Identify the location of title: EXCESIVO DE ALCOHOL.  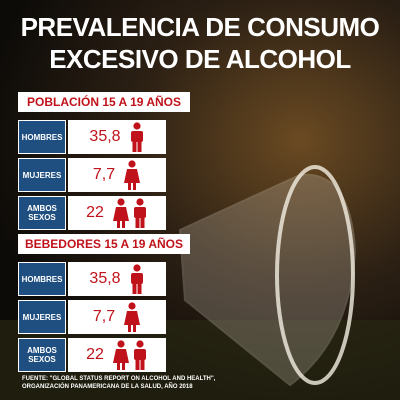
(200, 59).